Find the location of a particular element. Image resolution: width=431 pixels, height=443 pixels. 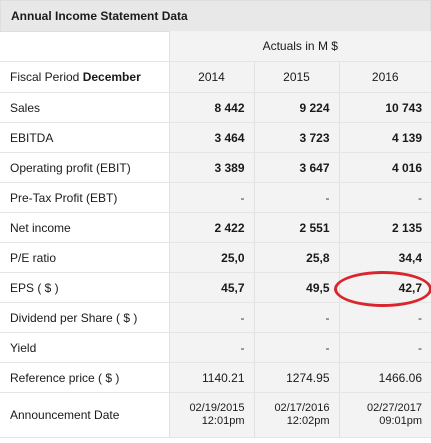

year-2015: 2015 is located at coordinates (296, 77).